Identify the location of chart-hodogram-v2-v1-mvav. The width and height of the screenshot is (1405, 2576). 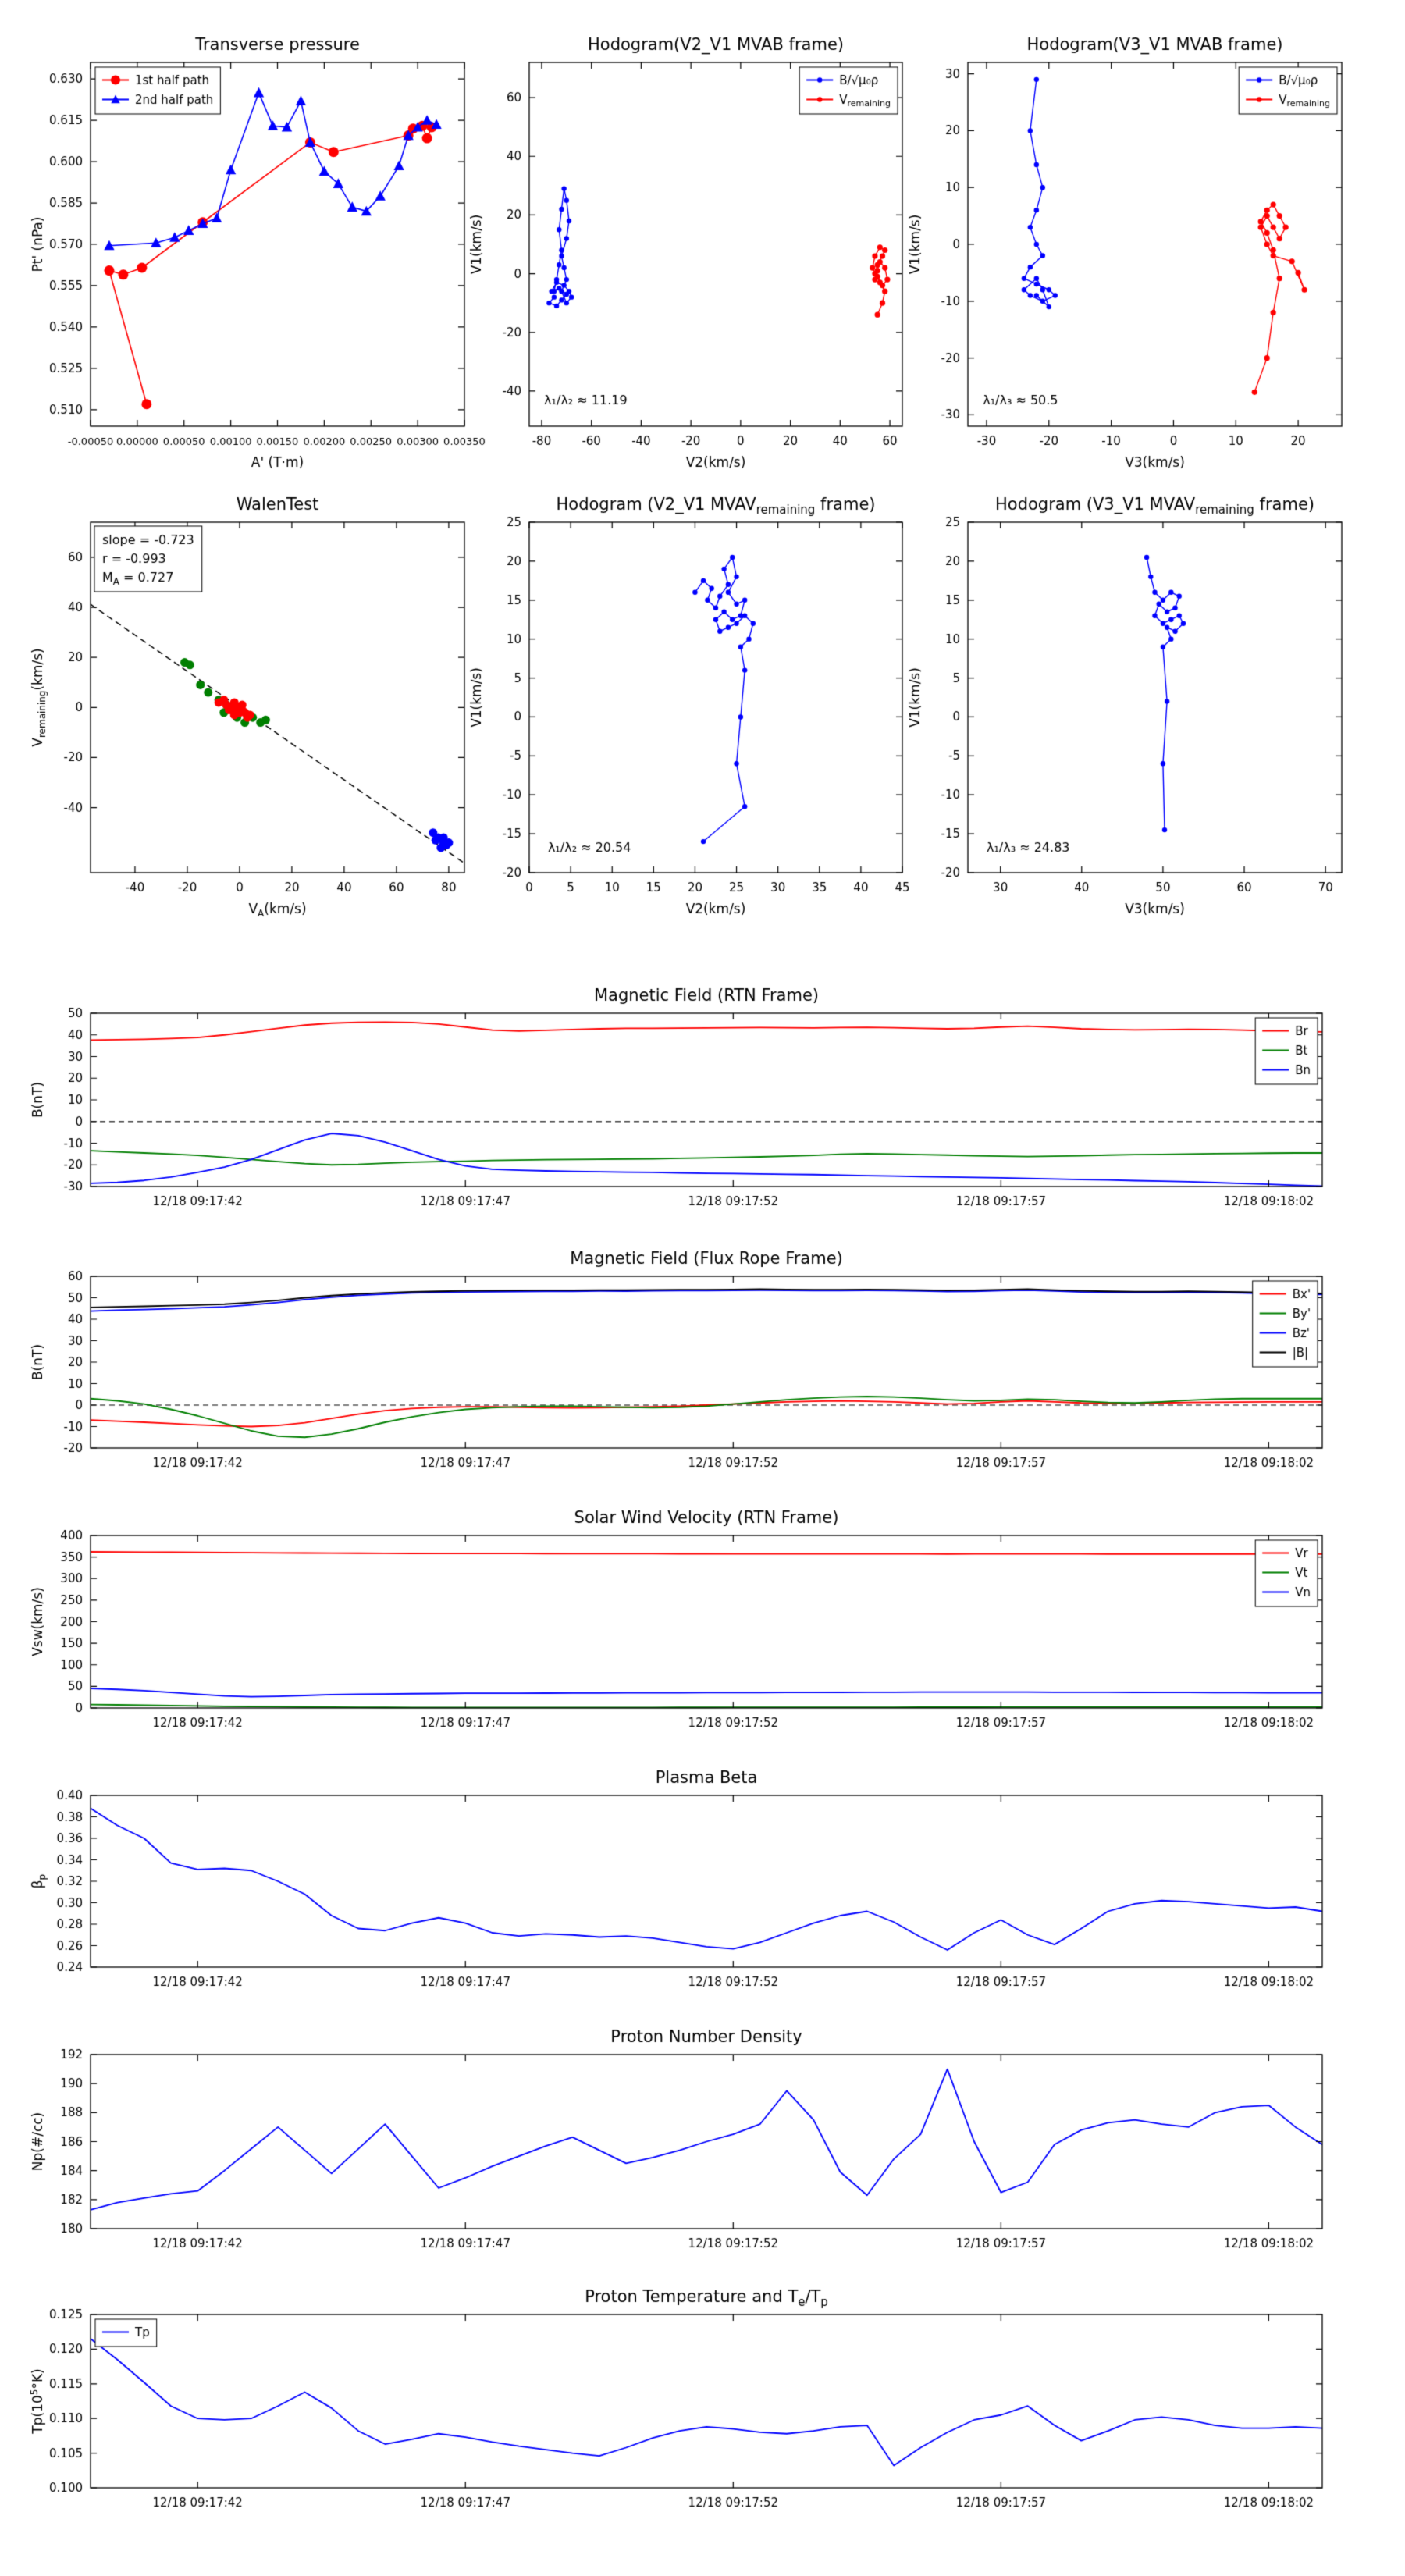
(698, 702).